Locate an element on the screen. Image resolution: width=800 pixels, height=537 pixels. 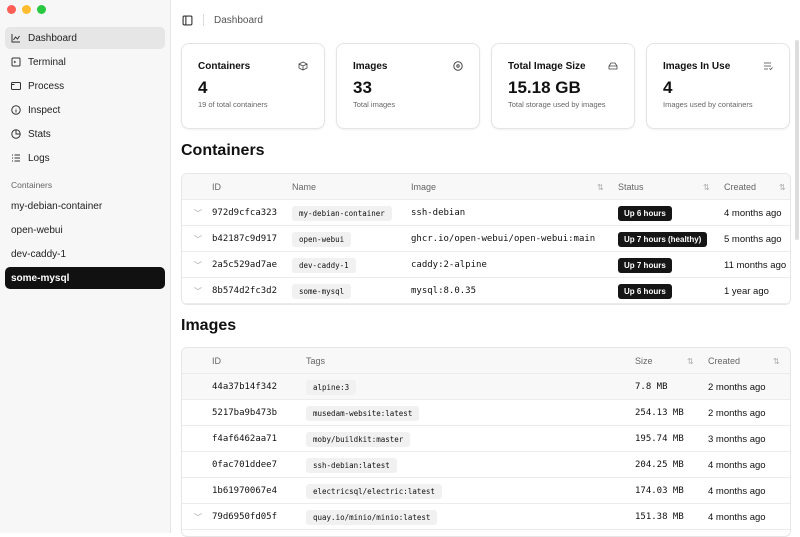
status-cell: Up 7 hours is located at coordinates (645, 265).